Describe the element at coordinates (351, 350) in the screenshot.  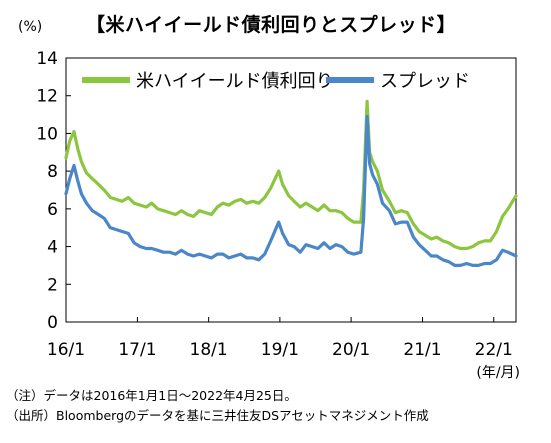
I see `x-tick-label: 20/1` at that location.